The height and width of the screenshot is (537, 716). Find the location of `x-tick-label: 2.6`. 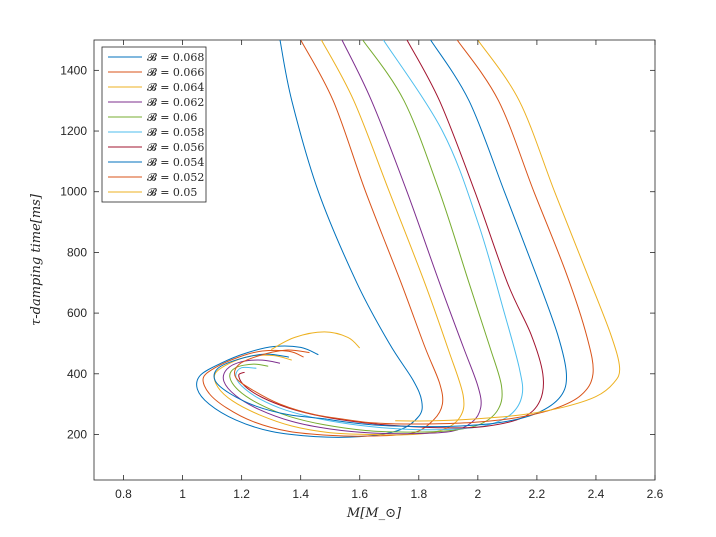

x-tick-label: 2.6 is located at coordinates (655, 494).